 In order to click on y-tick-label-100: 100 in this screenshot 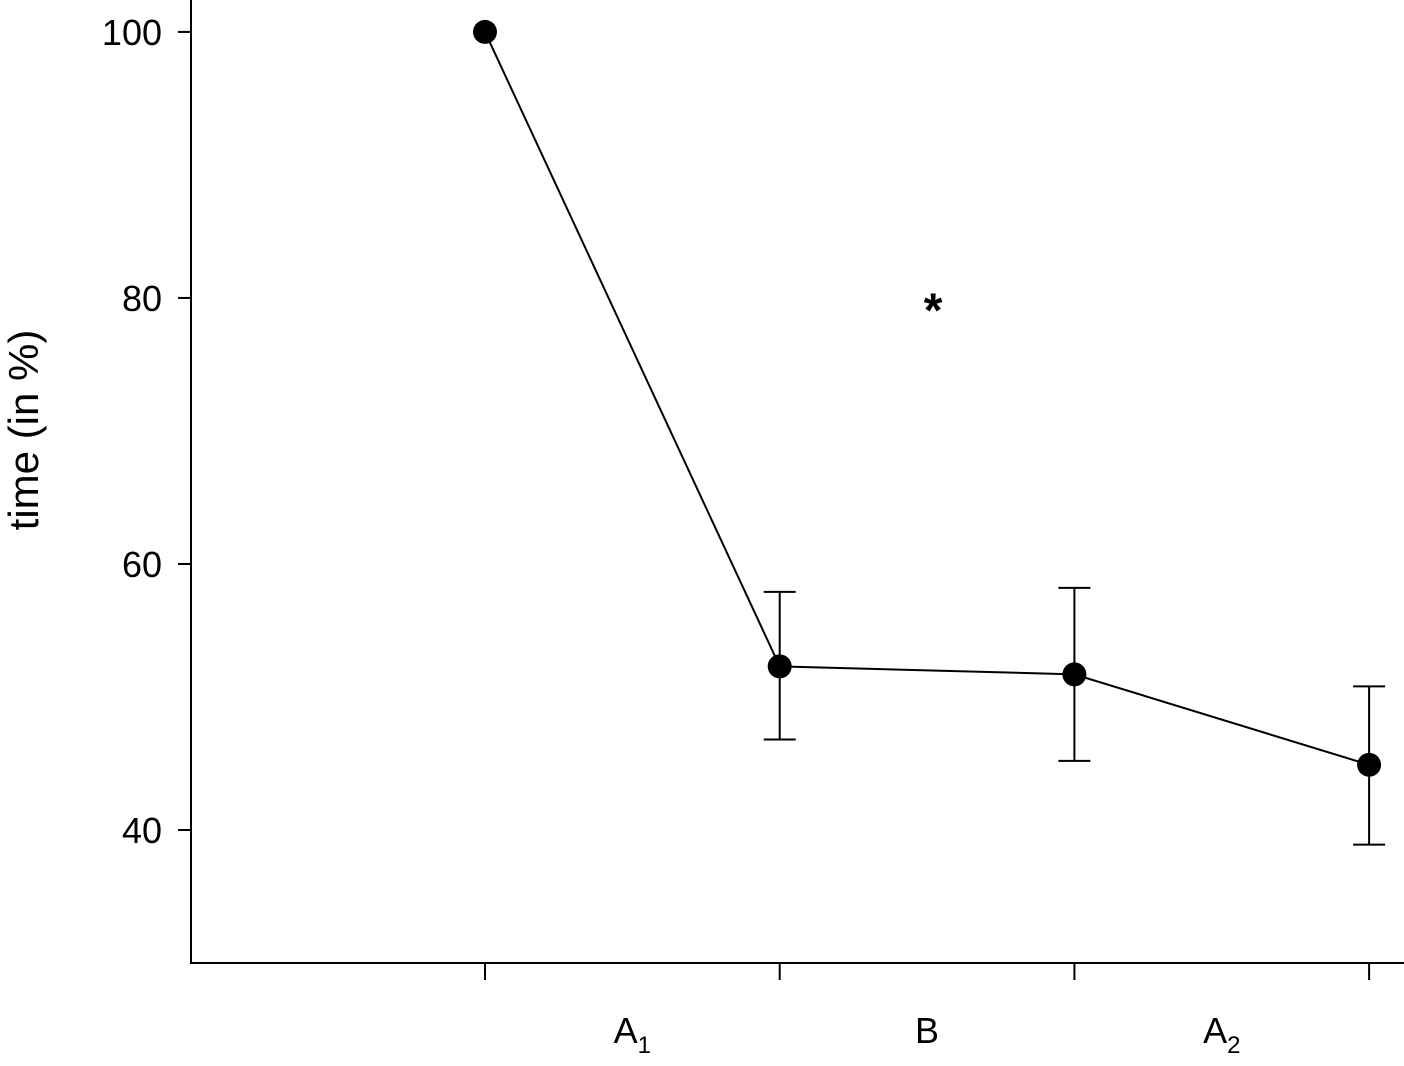, I will do `click(132, 32)`.